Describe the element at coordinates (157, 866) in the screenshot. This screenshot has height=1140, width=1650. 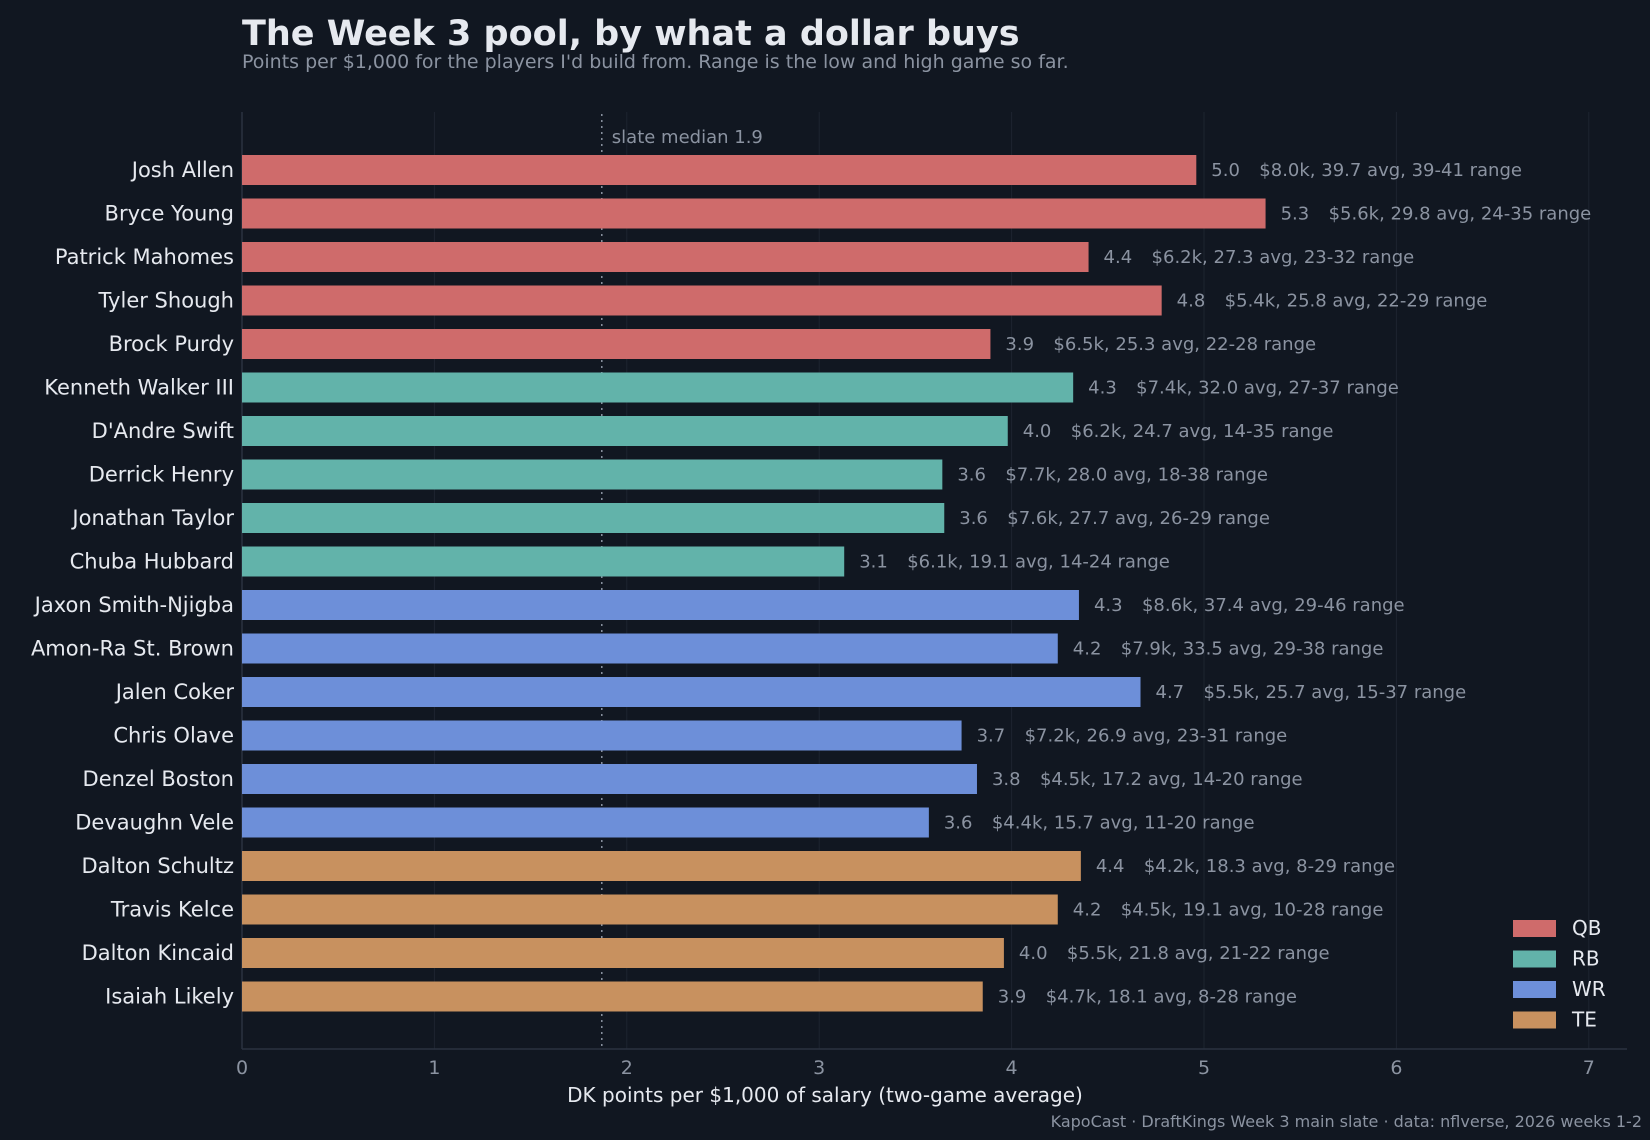
I see `y-tick-label: Dalton Schultz` at that location.